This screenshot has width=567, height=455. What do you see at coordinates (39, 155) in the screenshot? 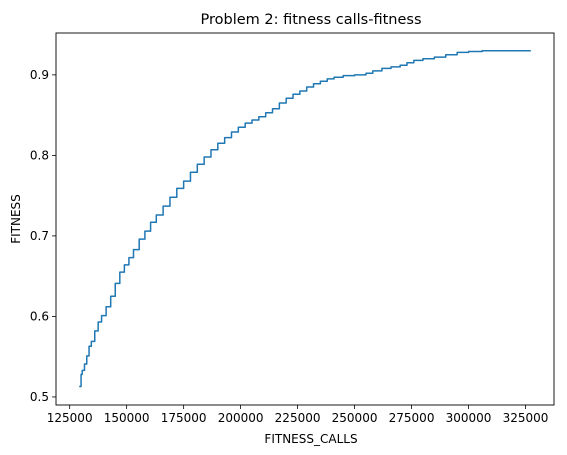
I see `y-tick-label: 0.8` at bounding box center [39, 155].